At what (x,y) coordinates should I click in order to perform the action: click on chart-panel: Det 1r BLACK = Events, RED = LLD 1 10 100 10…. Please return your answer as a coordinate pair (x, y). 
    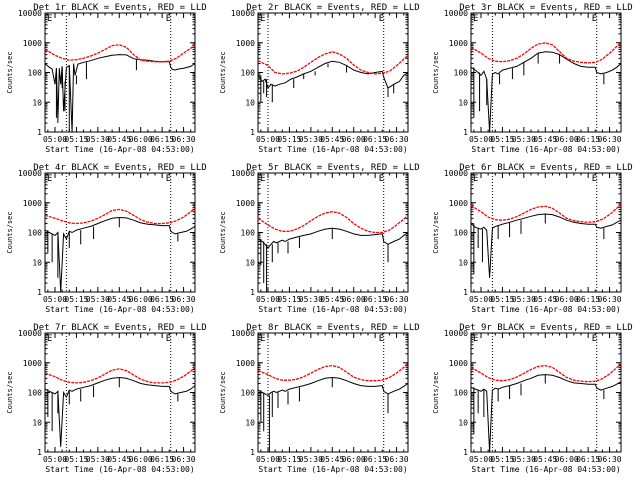
    Looking at the image, I should click on (106, 78).